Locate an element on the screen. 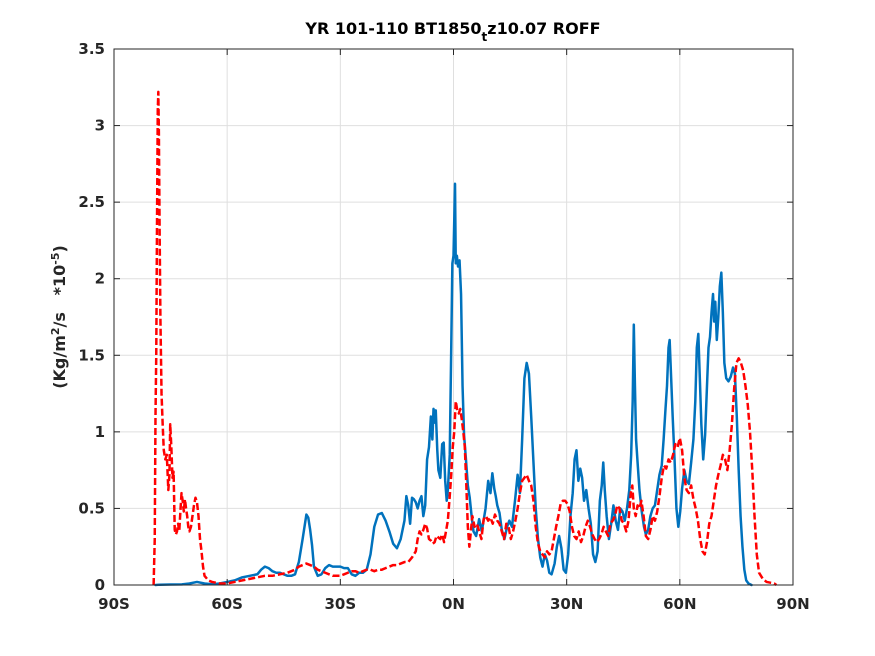 The height and width of the screenshot is (656, 875). title-main: YR 101-110 BT1850 is located at coordinates (392, 28).